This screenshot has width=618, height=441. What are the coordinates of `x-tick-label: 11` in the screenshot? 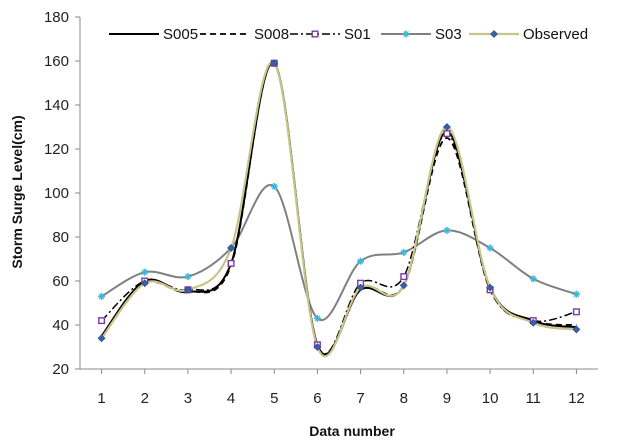 It's located at (533, 398).